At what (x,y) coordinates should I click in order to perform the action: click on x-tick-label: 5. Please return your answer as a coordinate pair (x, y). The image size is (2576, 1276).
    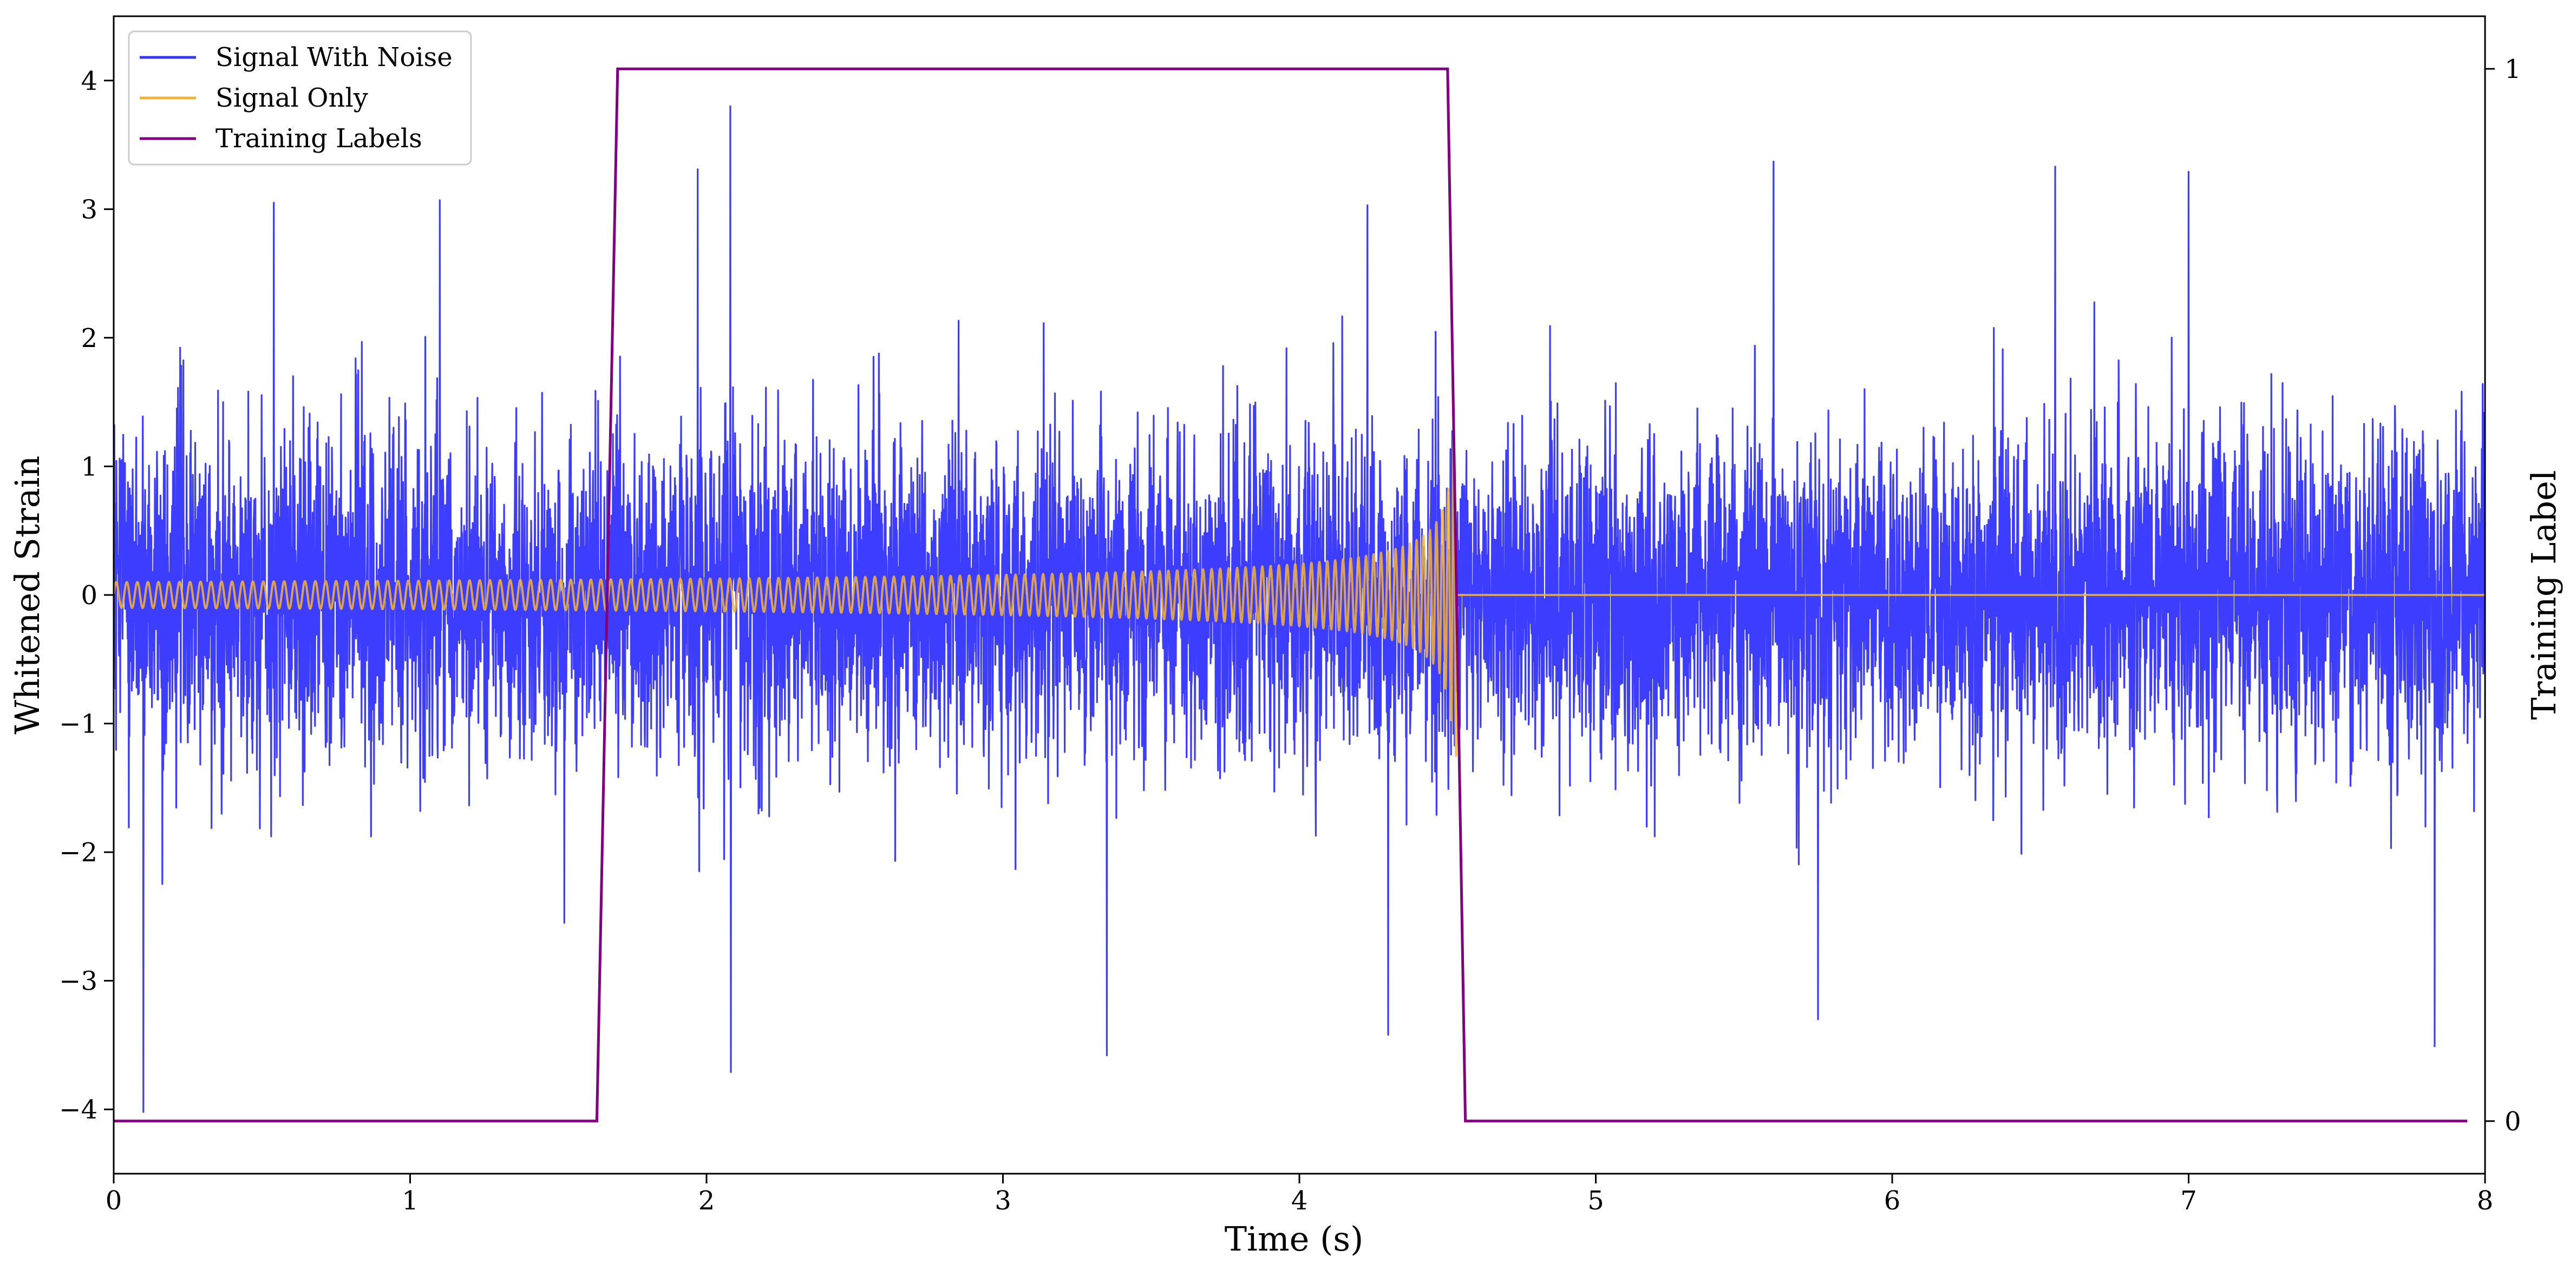
    Looking at the image, I should click on (1596, 1201).